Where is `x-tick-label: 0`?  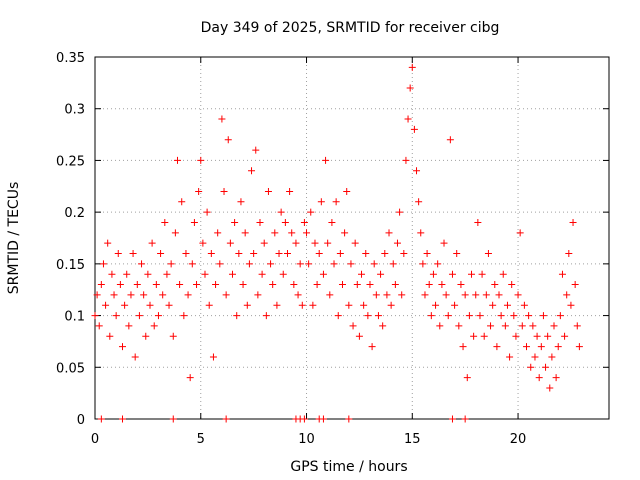
x-tick-label: 0 is located at coordinates (95, 439).